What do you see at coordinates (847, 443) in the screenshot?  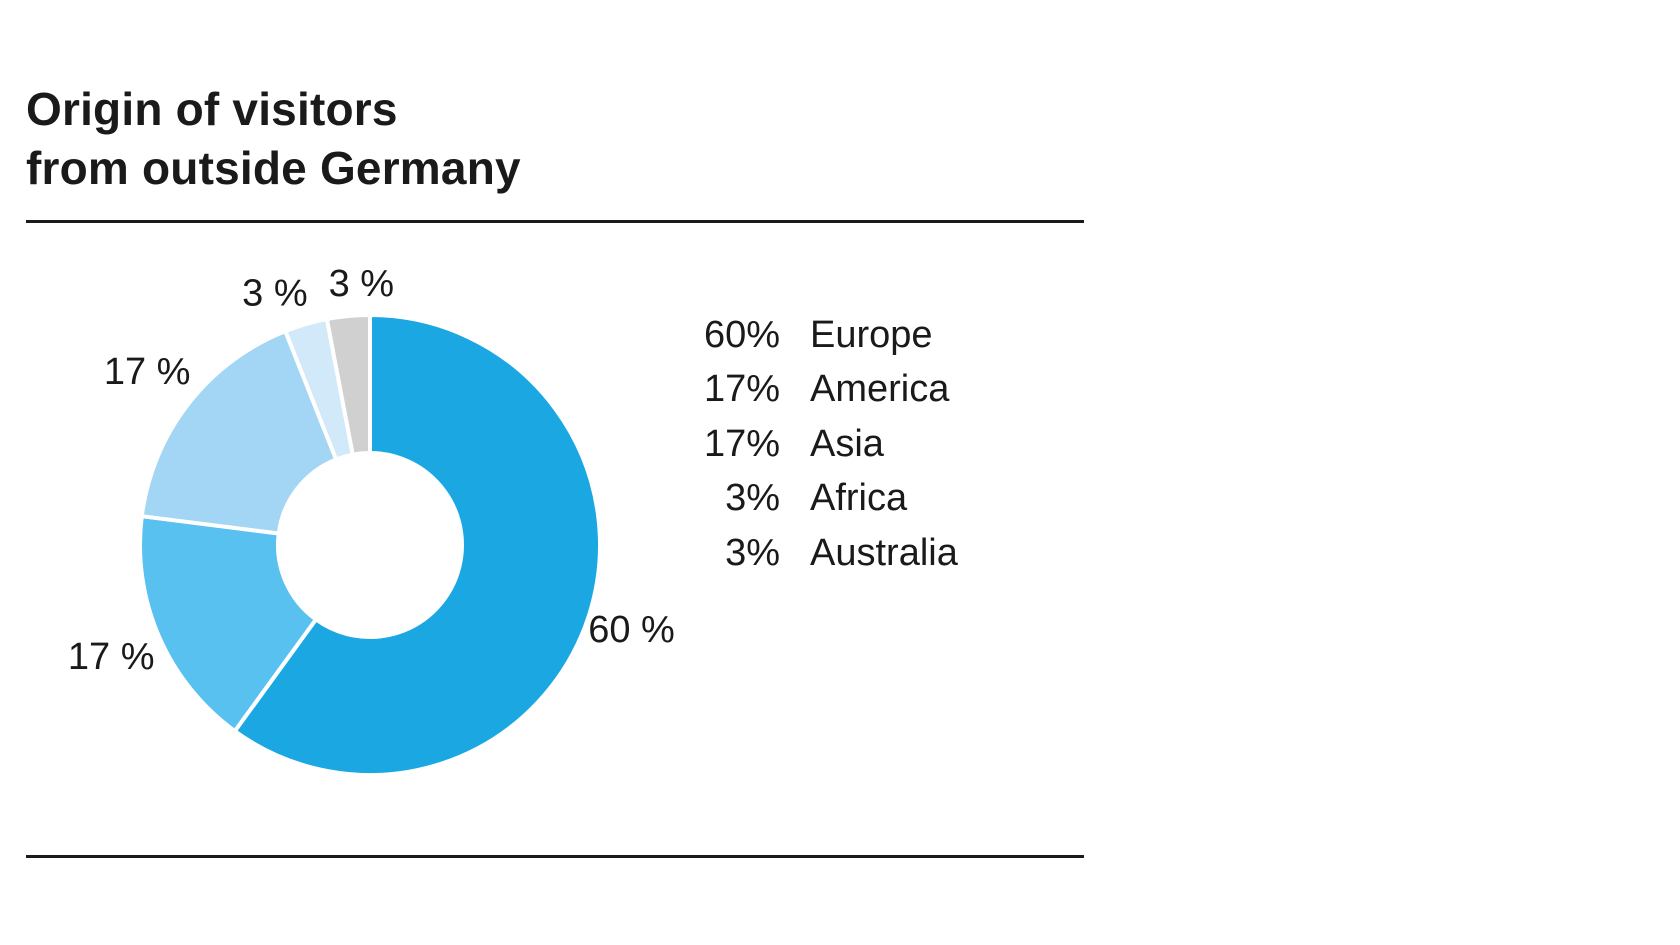 I see `legend-label: Asia` at bounding box center [847, 443].